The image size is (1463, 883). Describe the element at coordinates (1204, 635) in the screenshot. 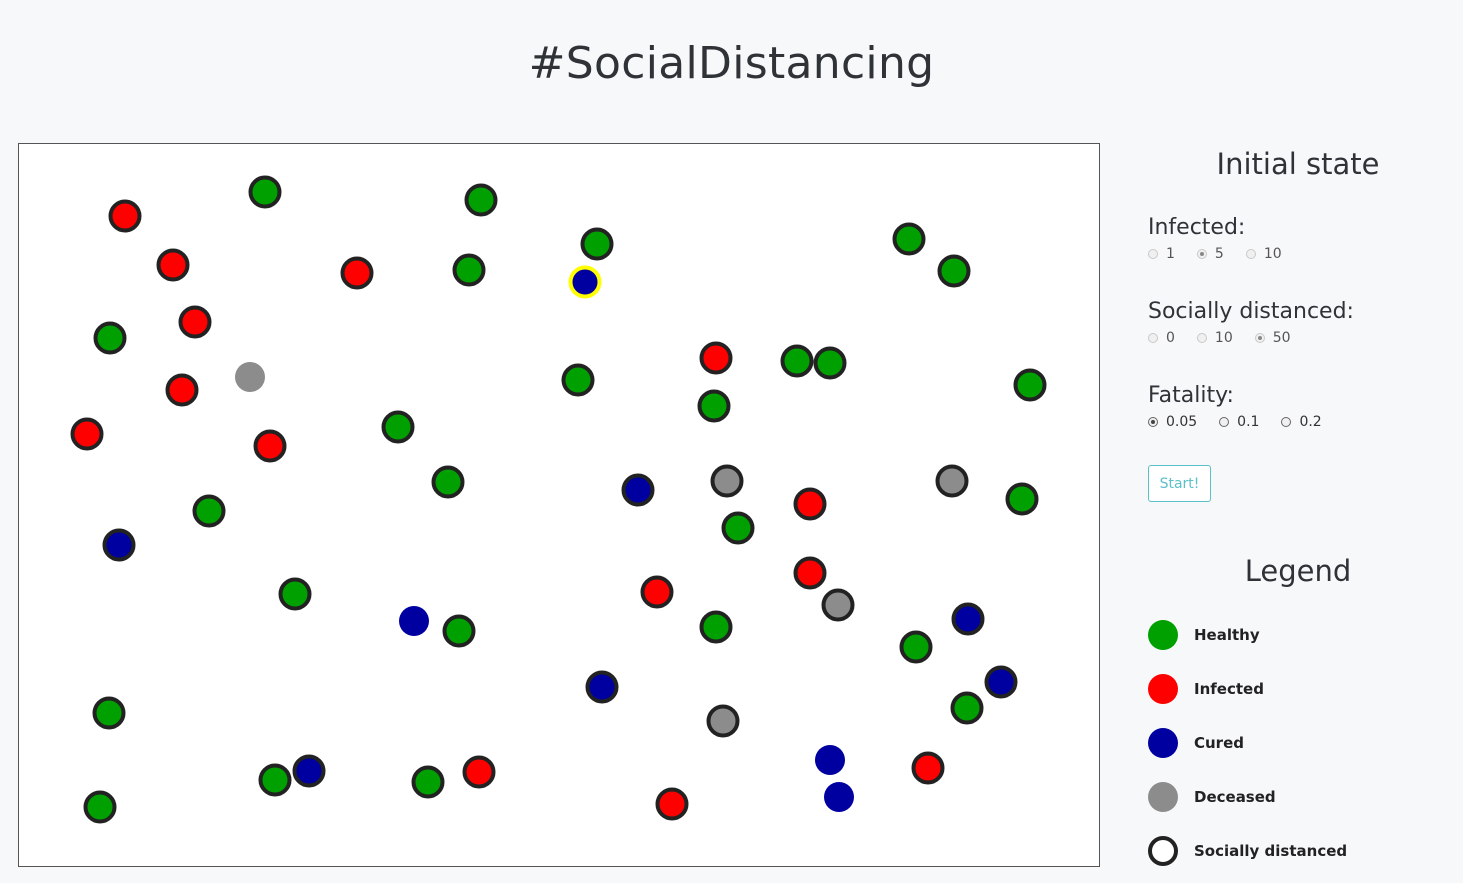

I see `legend-item-healthy: Healthy` at that location.